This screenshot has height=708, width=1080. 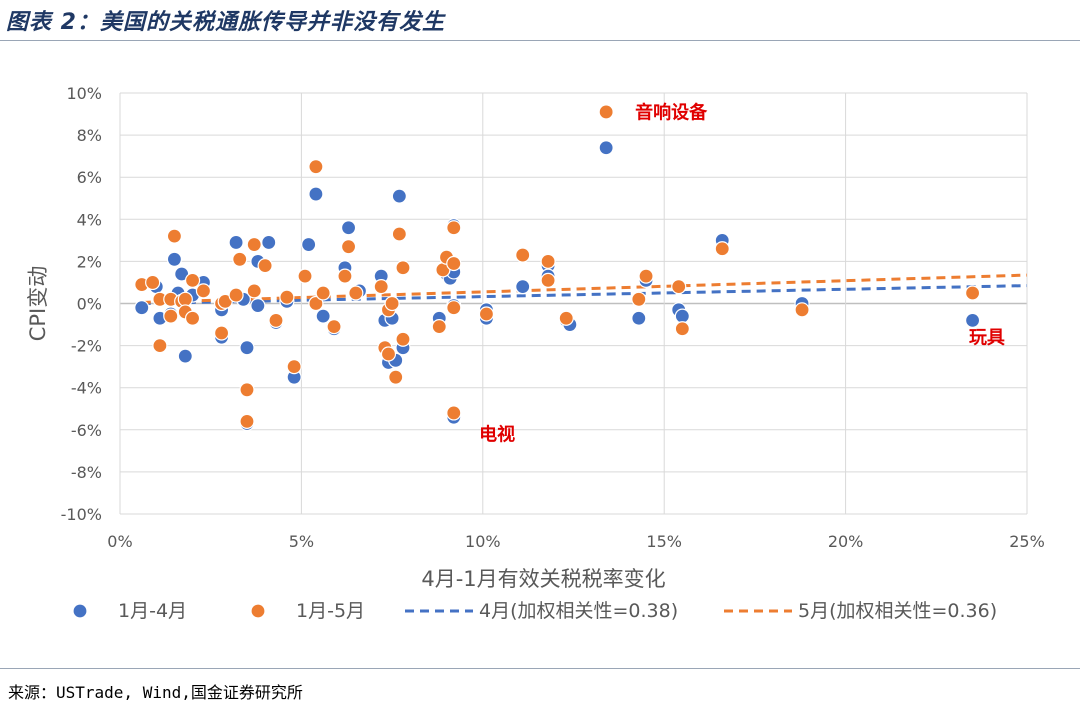 What do you see at coordinates (664, 541) in the screenshot?
I see `x-tick-label: 15%` at bounding box center [664, 541].